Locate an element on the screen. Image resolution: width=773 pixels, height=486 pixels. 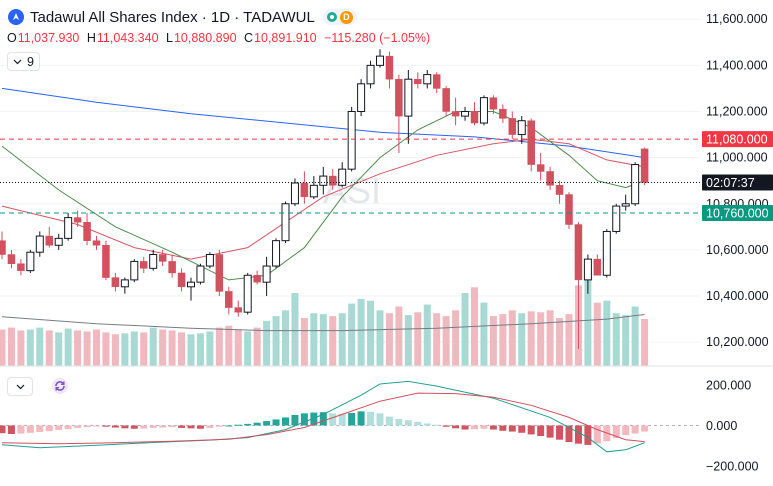
price-label-bg is located at coordinates (737, 182).